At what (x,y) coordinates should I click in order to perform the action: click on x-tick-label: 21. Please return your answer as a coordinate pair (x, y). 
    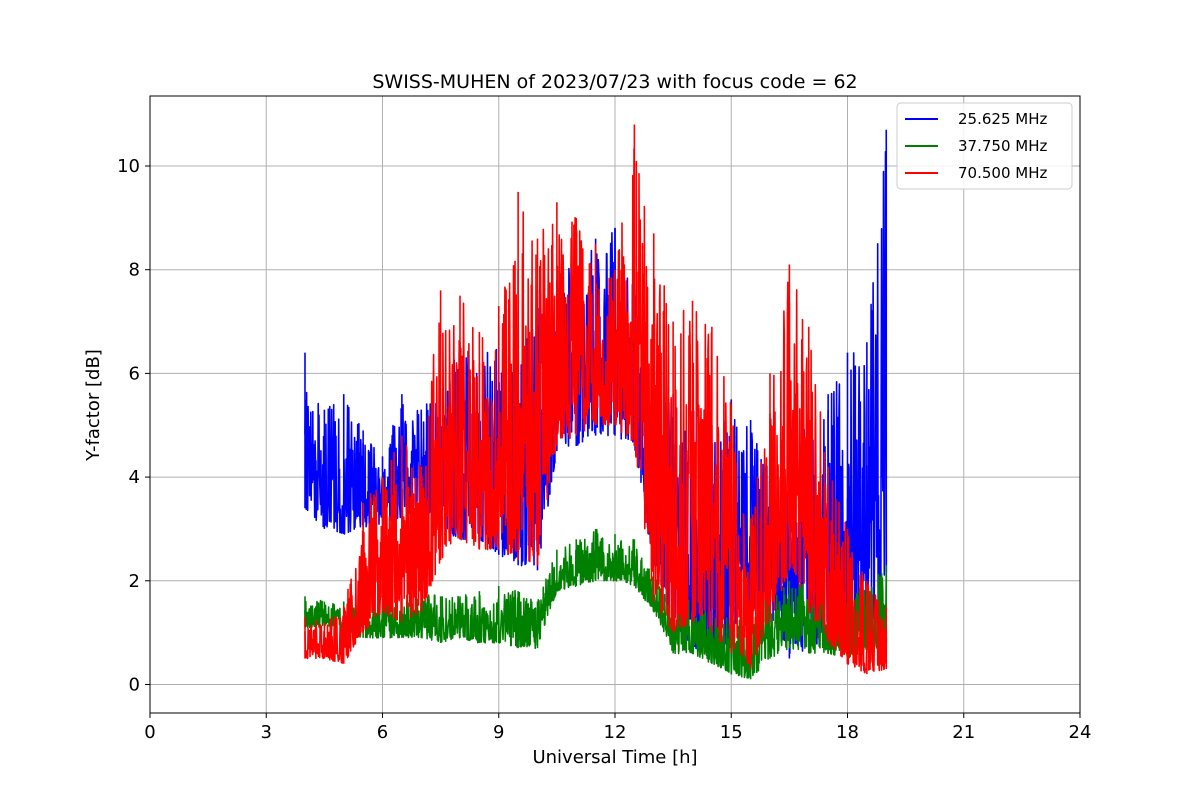
    Looking at the image, I should click on (963, 732).